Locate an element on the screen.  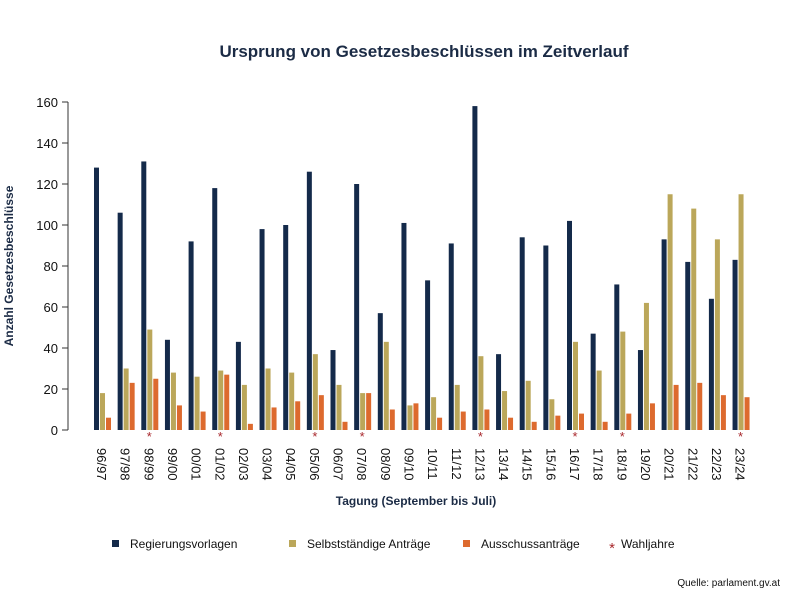
x-tick-label: 98/99 is located at coordinates (148, 464).